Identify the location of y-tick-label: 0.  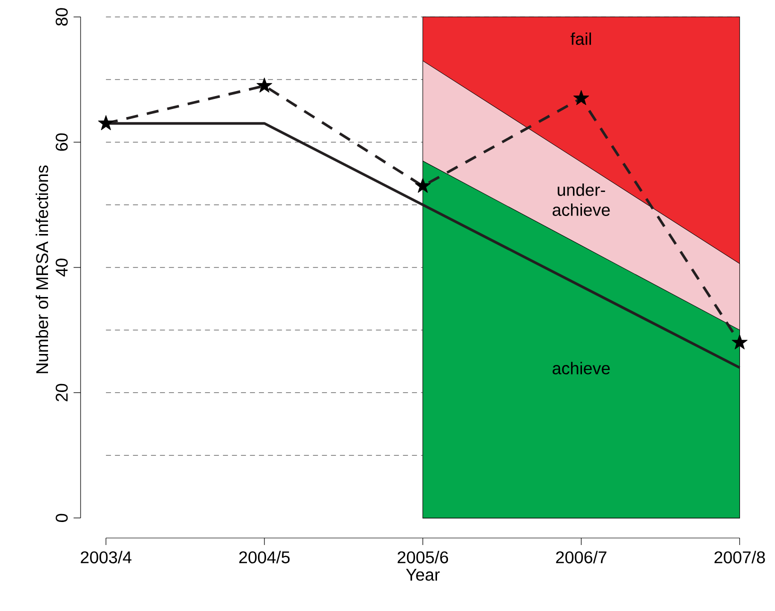
(62, 518).